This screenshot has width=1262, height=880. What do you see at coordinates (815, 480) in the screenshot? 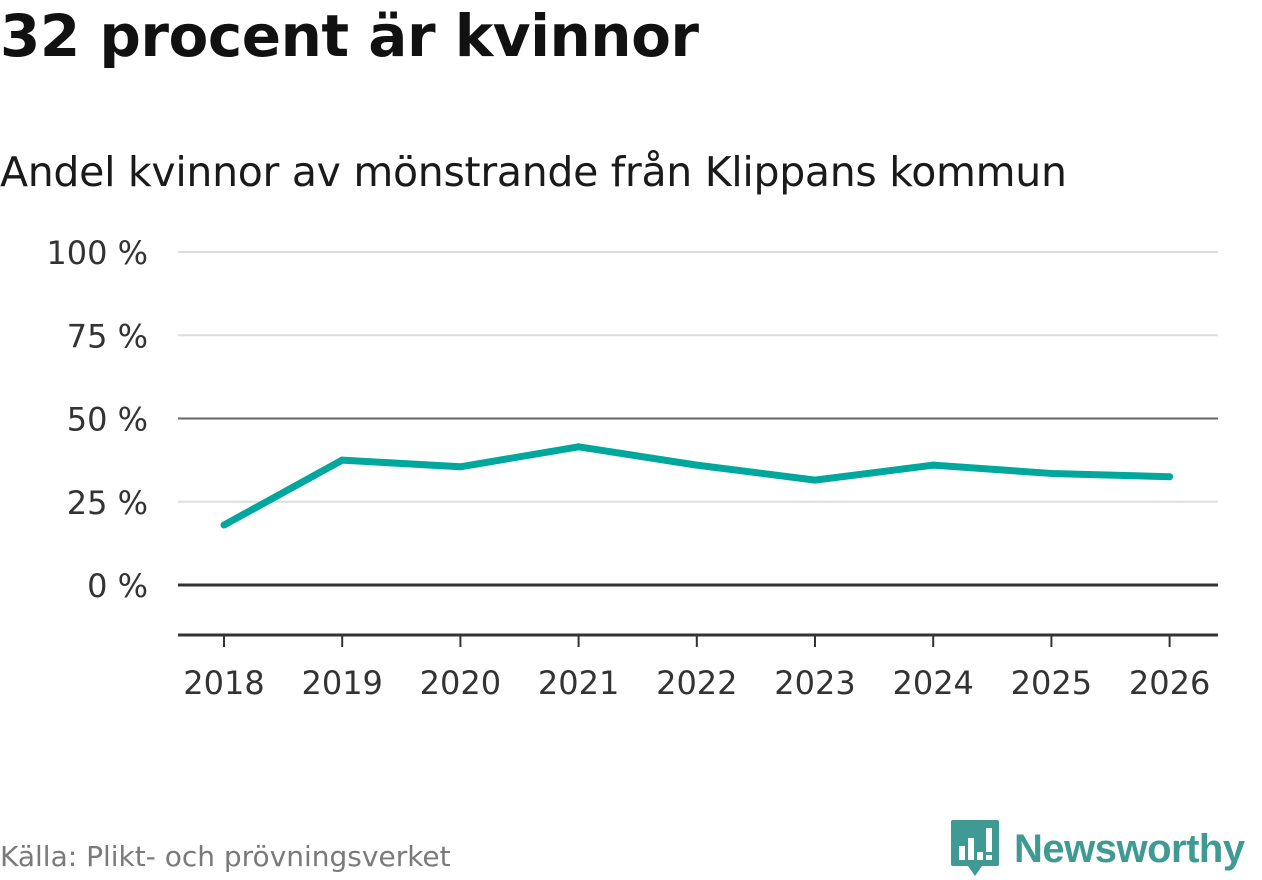
I see `data-point-2023` at bounding box center [815, 480].